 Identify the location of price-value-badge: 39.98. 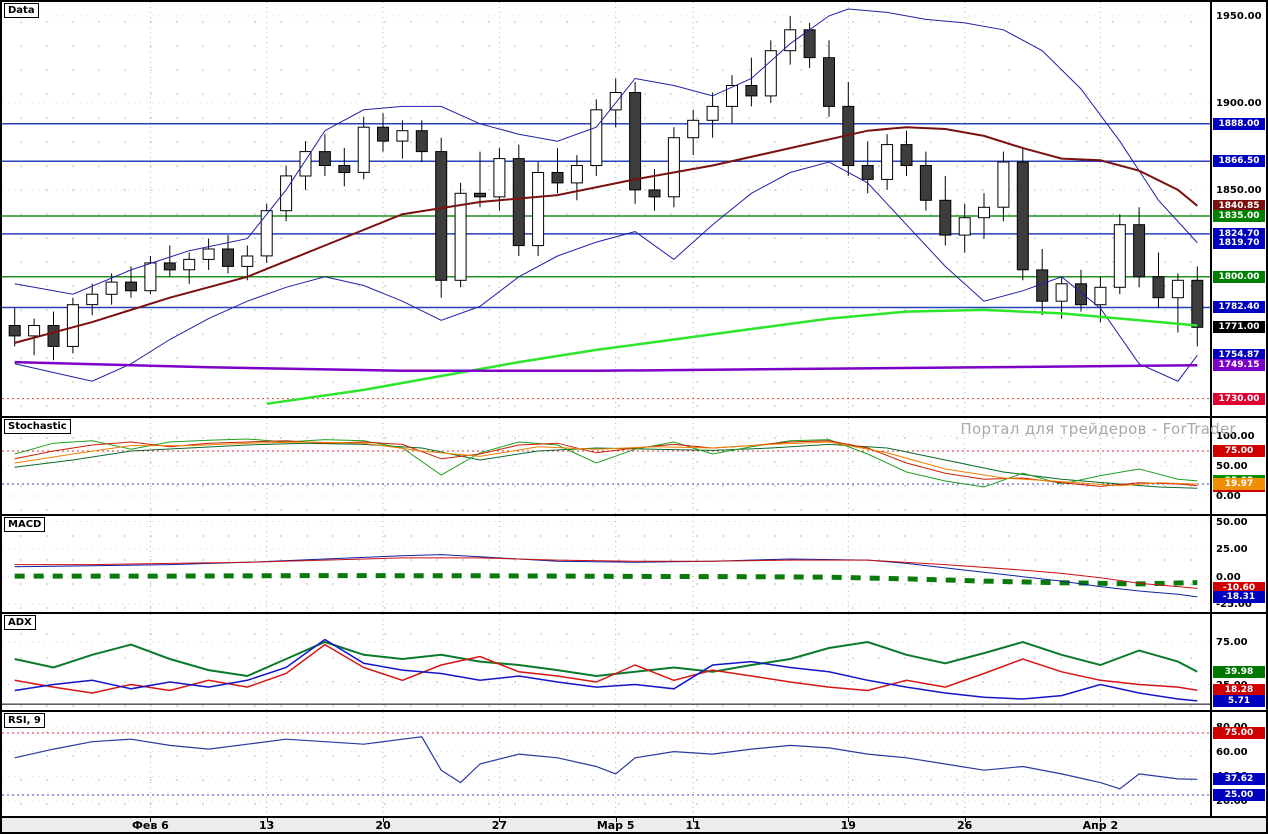
(1239, 671).